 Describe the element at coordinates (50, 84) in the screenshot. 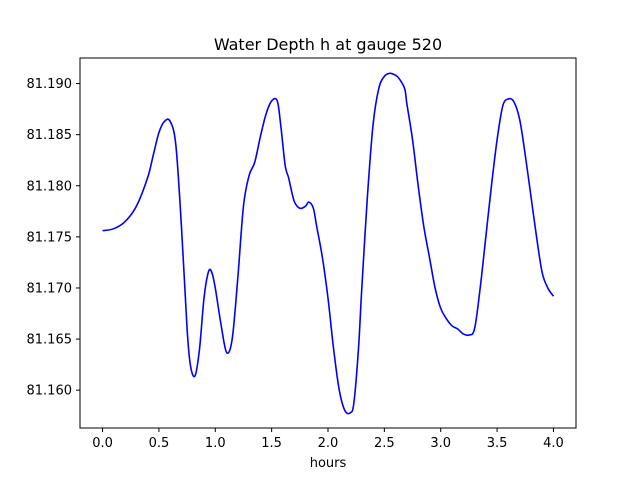

I see `y-tick-label: 81.190` at that location.